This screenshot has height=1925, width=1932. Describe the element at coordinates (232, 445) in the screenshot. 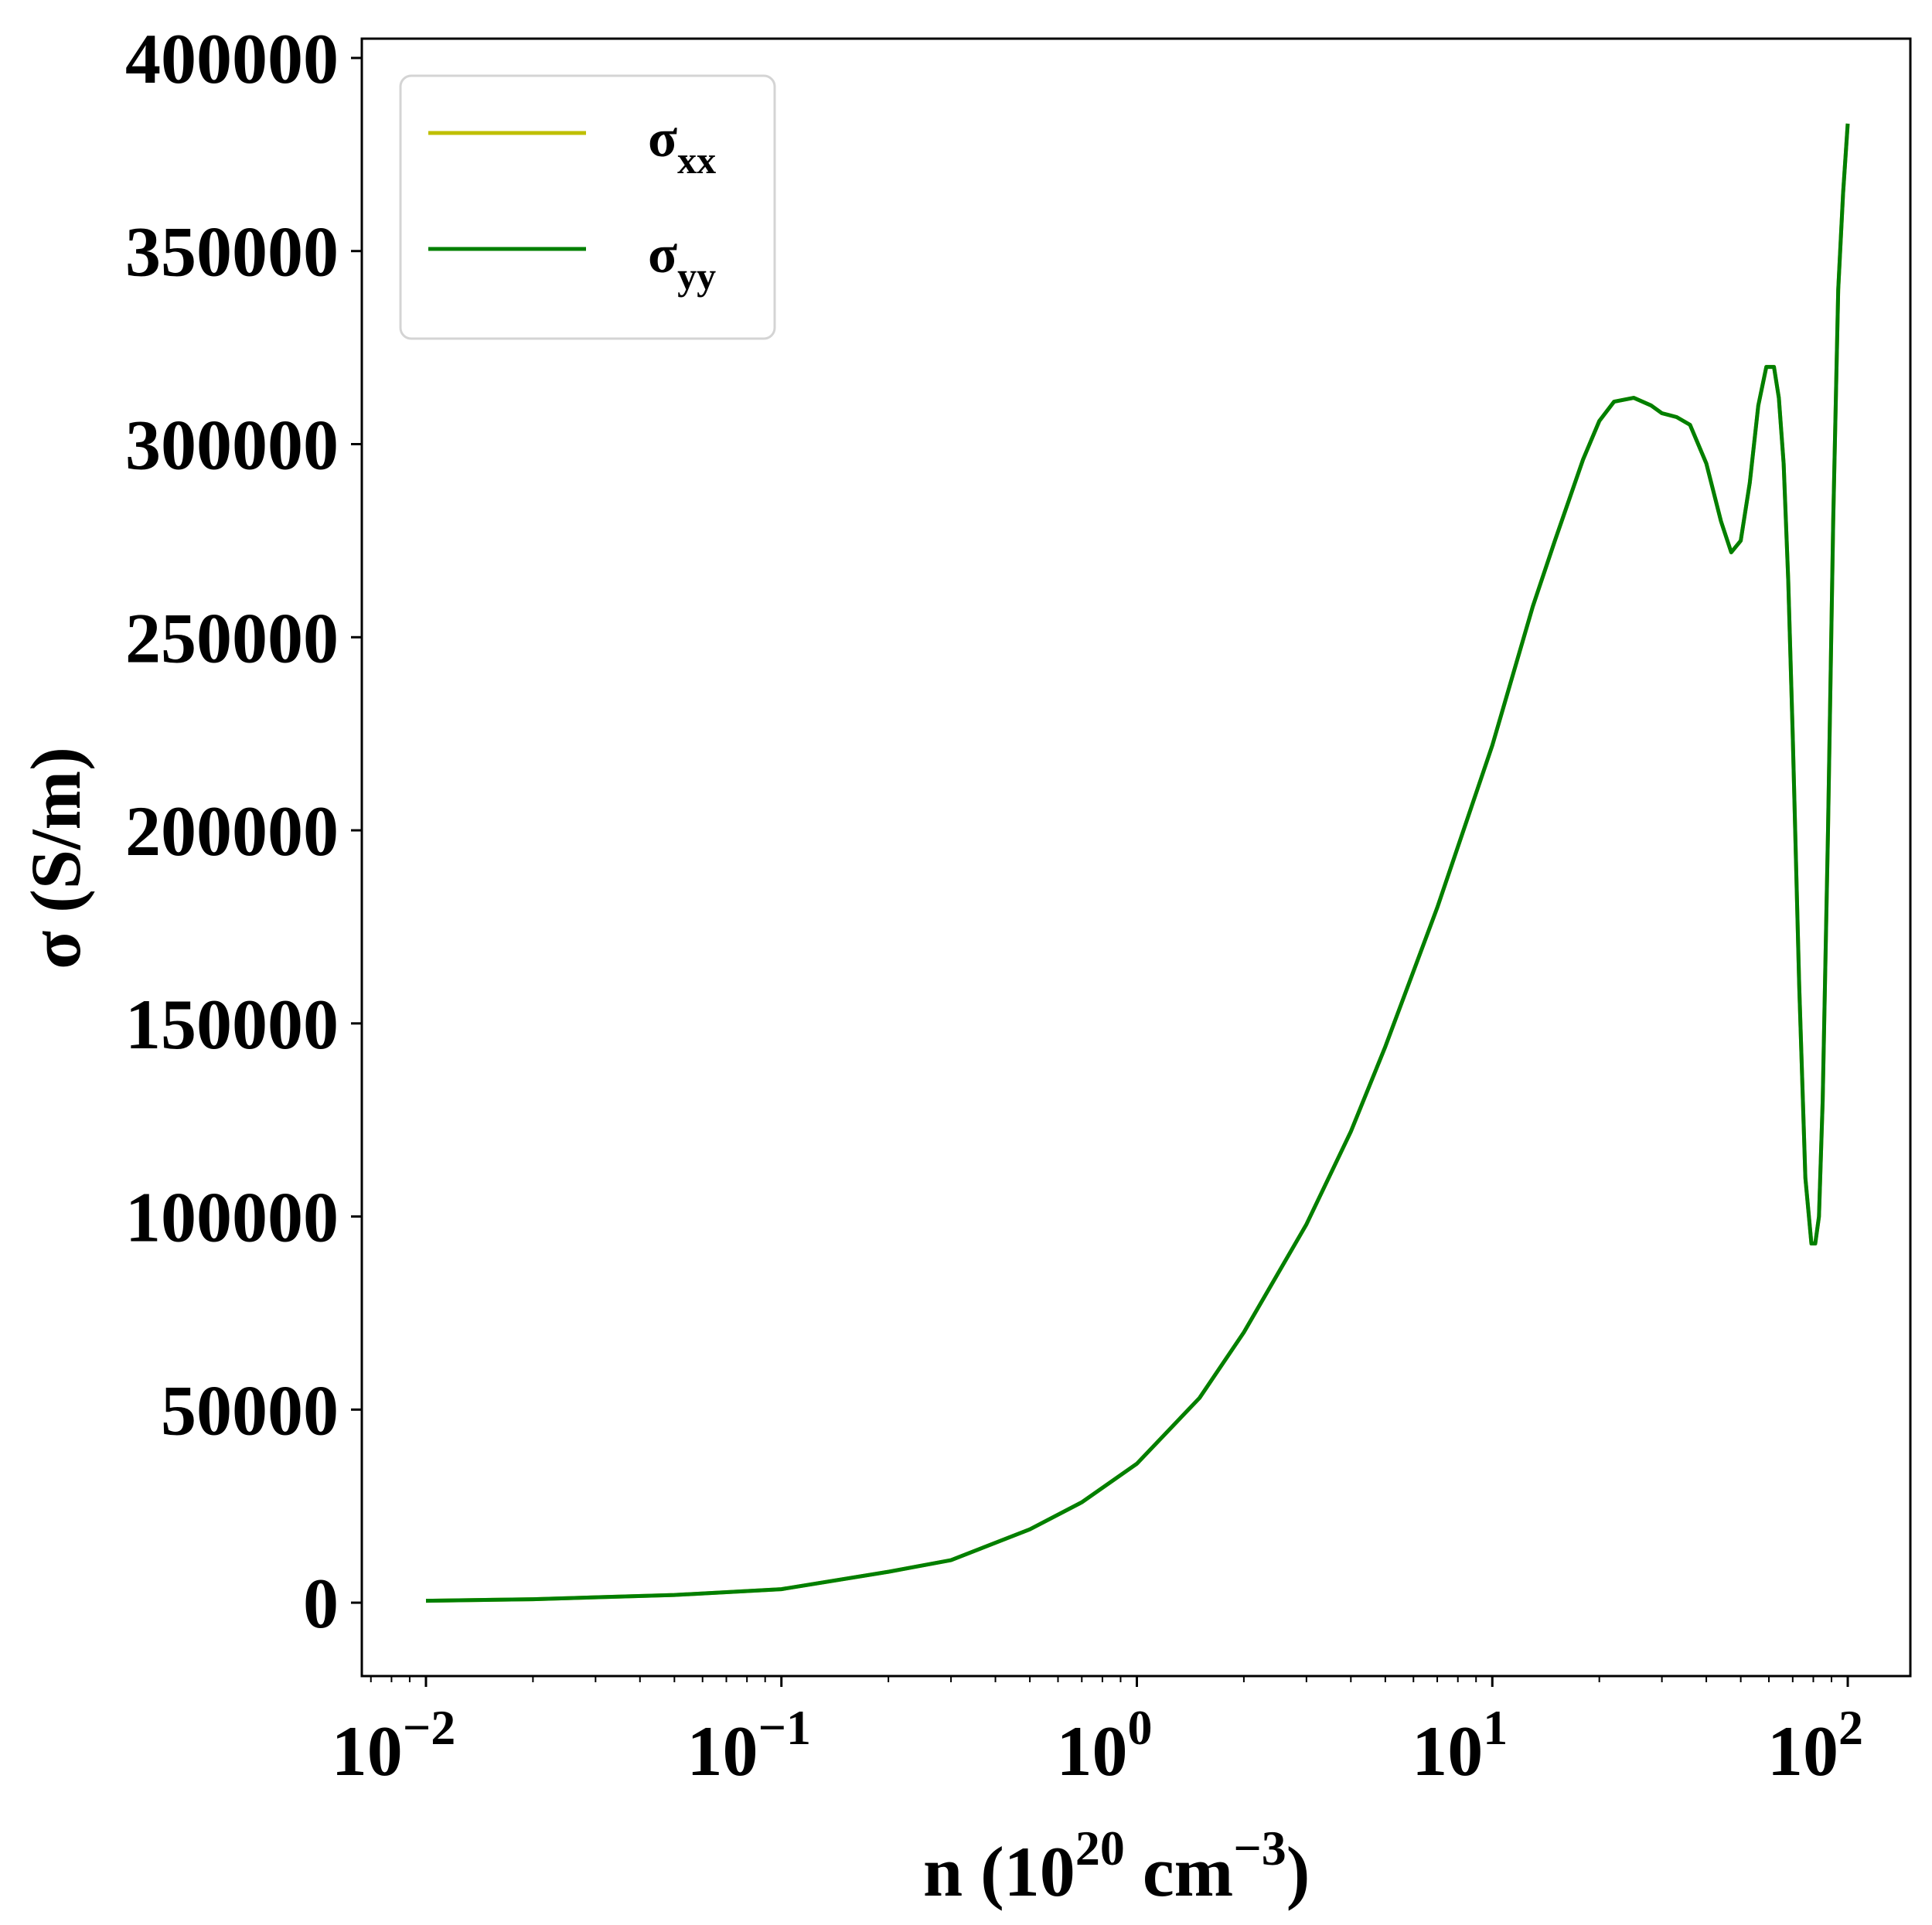

I see `y-tick-label: 300000` at that location.